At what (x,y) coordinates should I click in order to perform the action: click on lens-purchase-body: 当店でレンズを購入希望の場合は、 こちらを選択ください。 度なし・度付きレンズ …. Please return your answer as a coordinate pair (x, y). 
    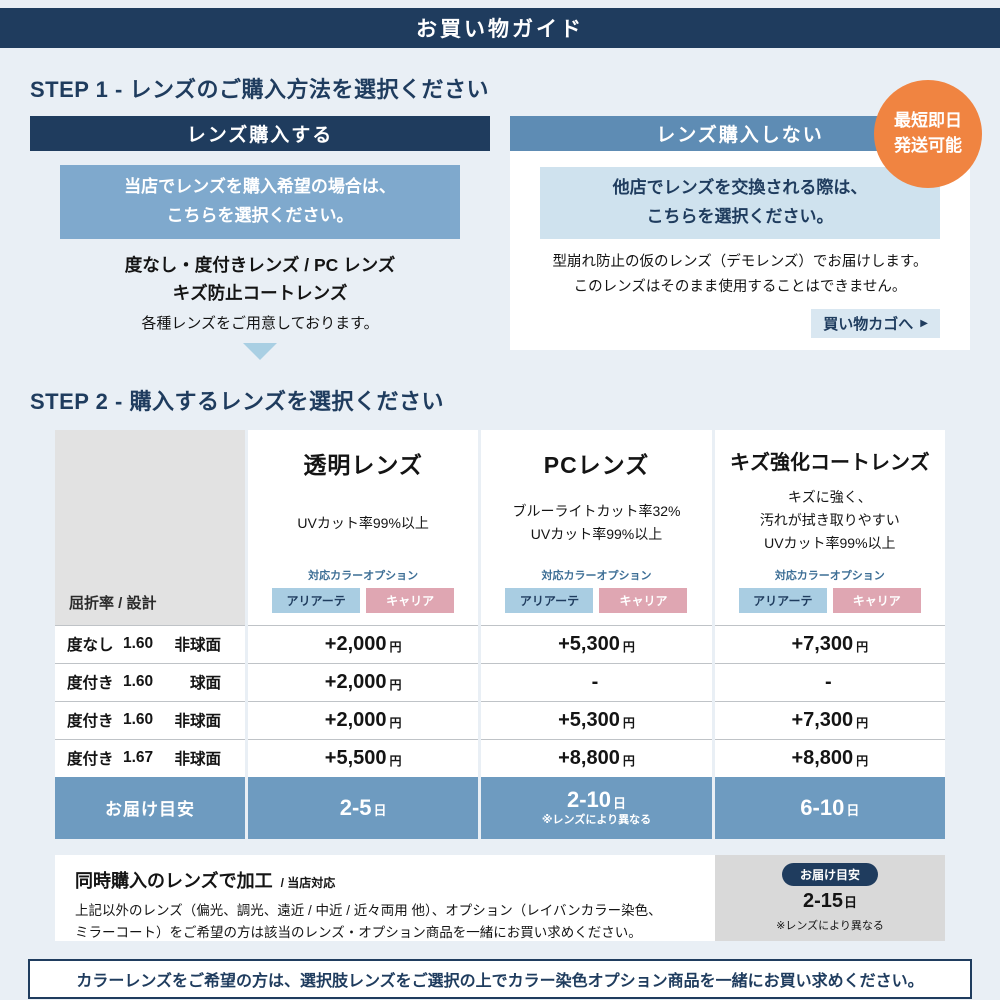
    Looking at the image, I should click on (260, 242).